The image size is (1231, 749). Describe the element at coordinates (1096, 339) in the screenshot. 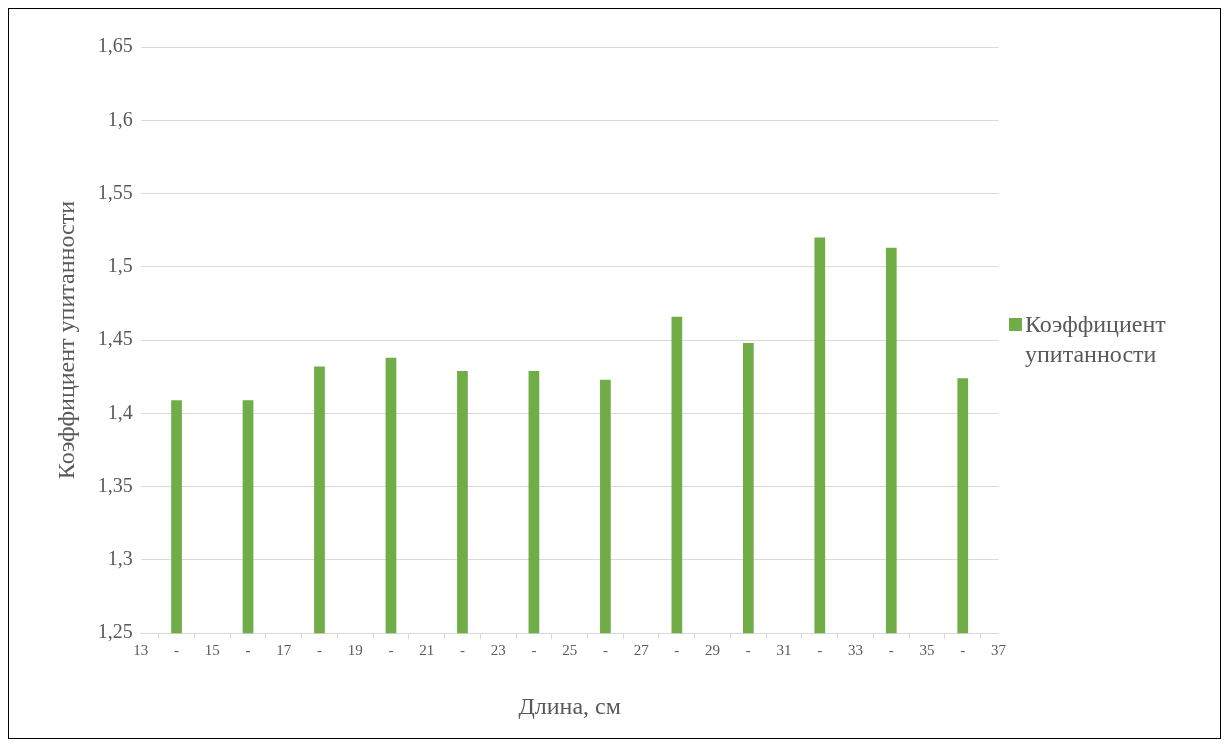

I see `legend-label: Коэффициент упитанности` at that location.